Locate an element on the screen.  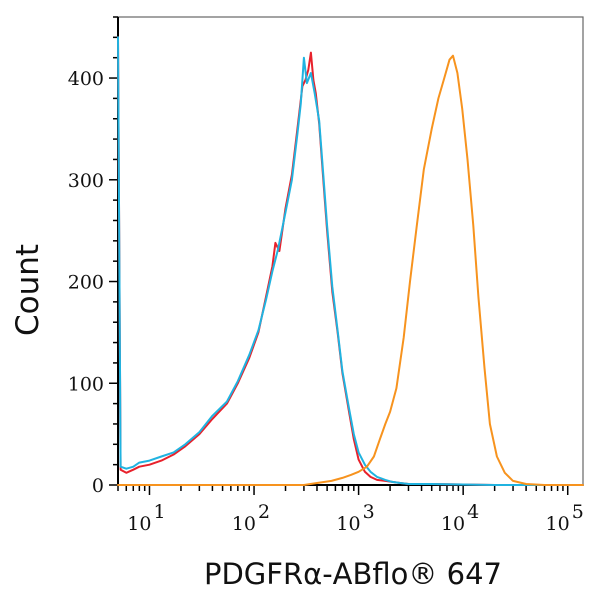
x-tick-exponent: 4 is located at coordinates (473, 512).